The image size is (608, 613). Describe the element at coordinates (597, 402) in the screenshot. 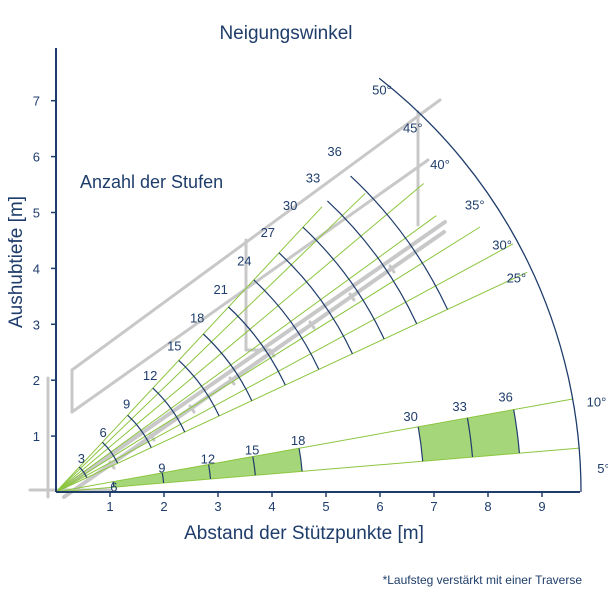

I see `angle-label: 10°` at that location.